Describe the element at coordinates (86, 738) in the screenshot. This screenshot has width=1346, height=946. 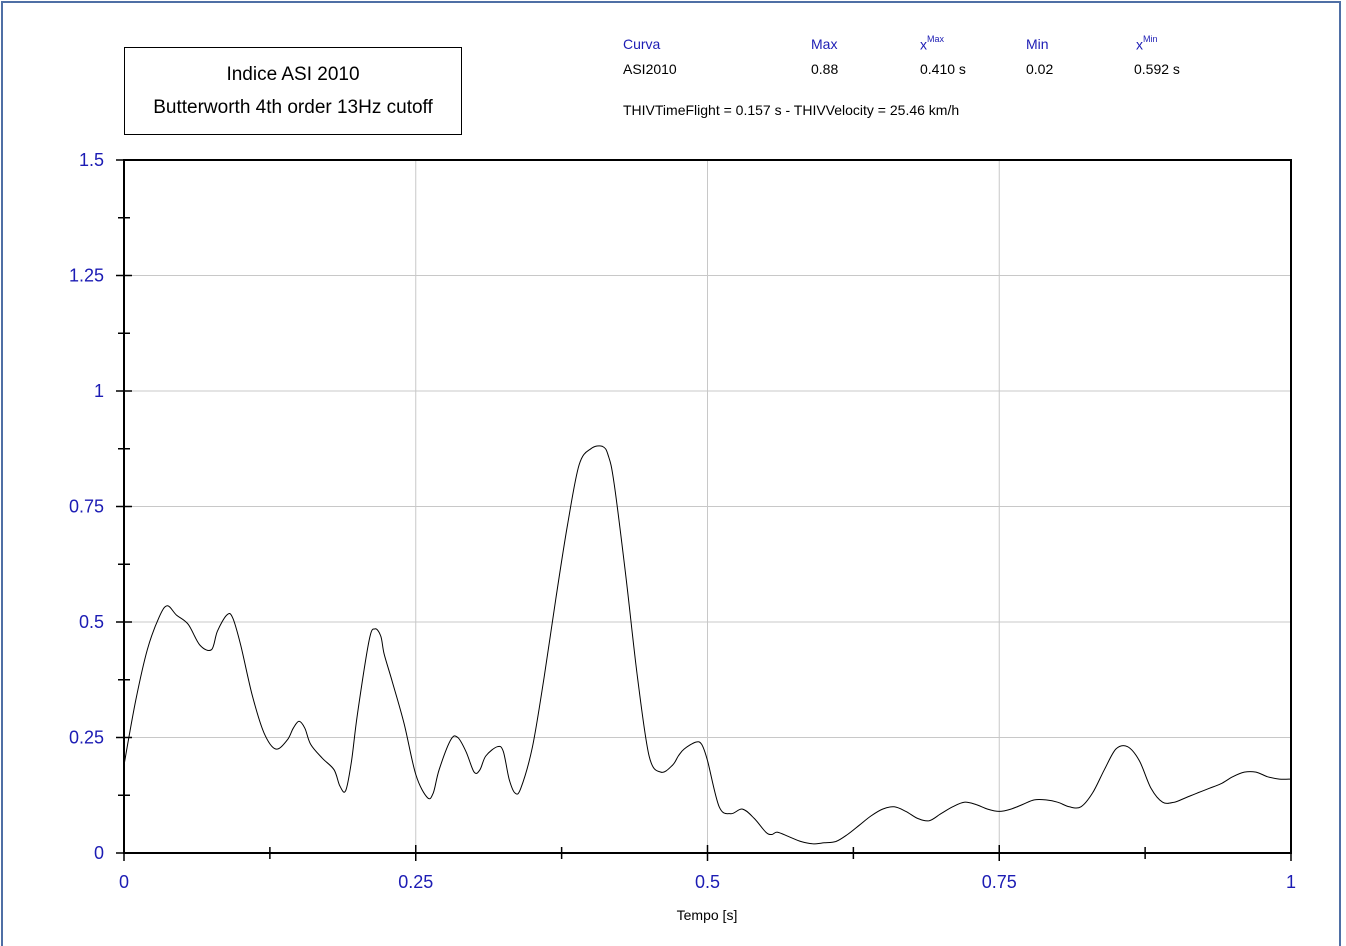
I see `y-tick-label: 0.25` at that location.